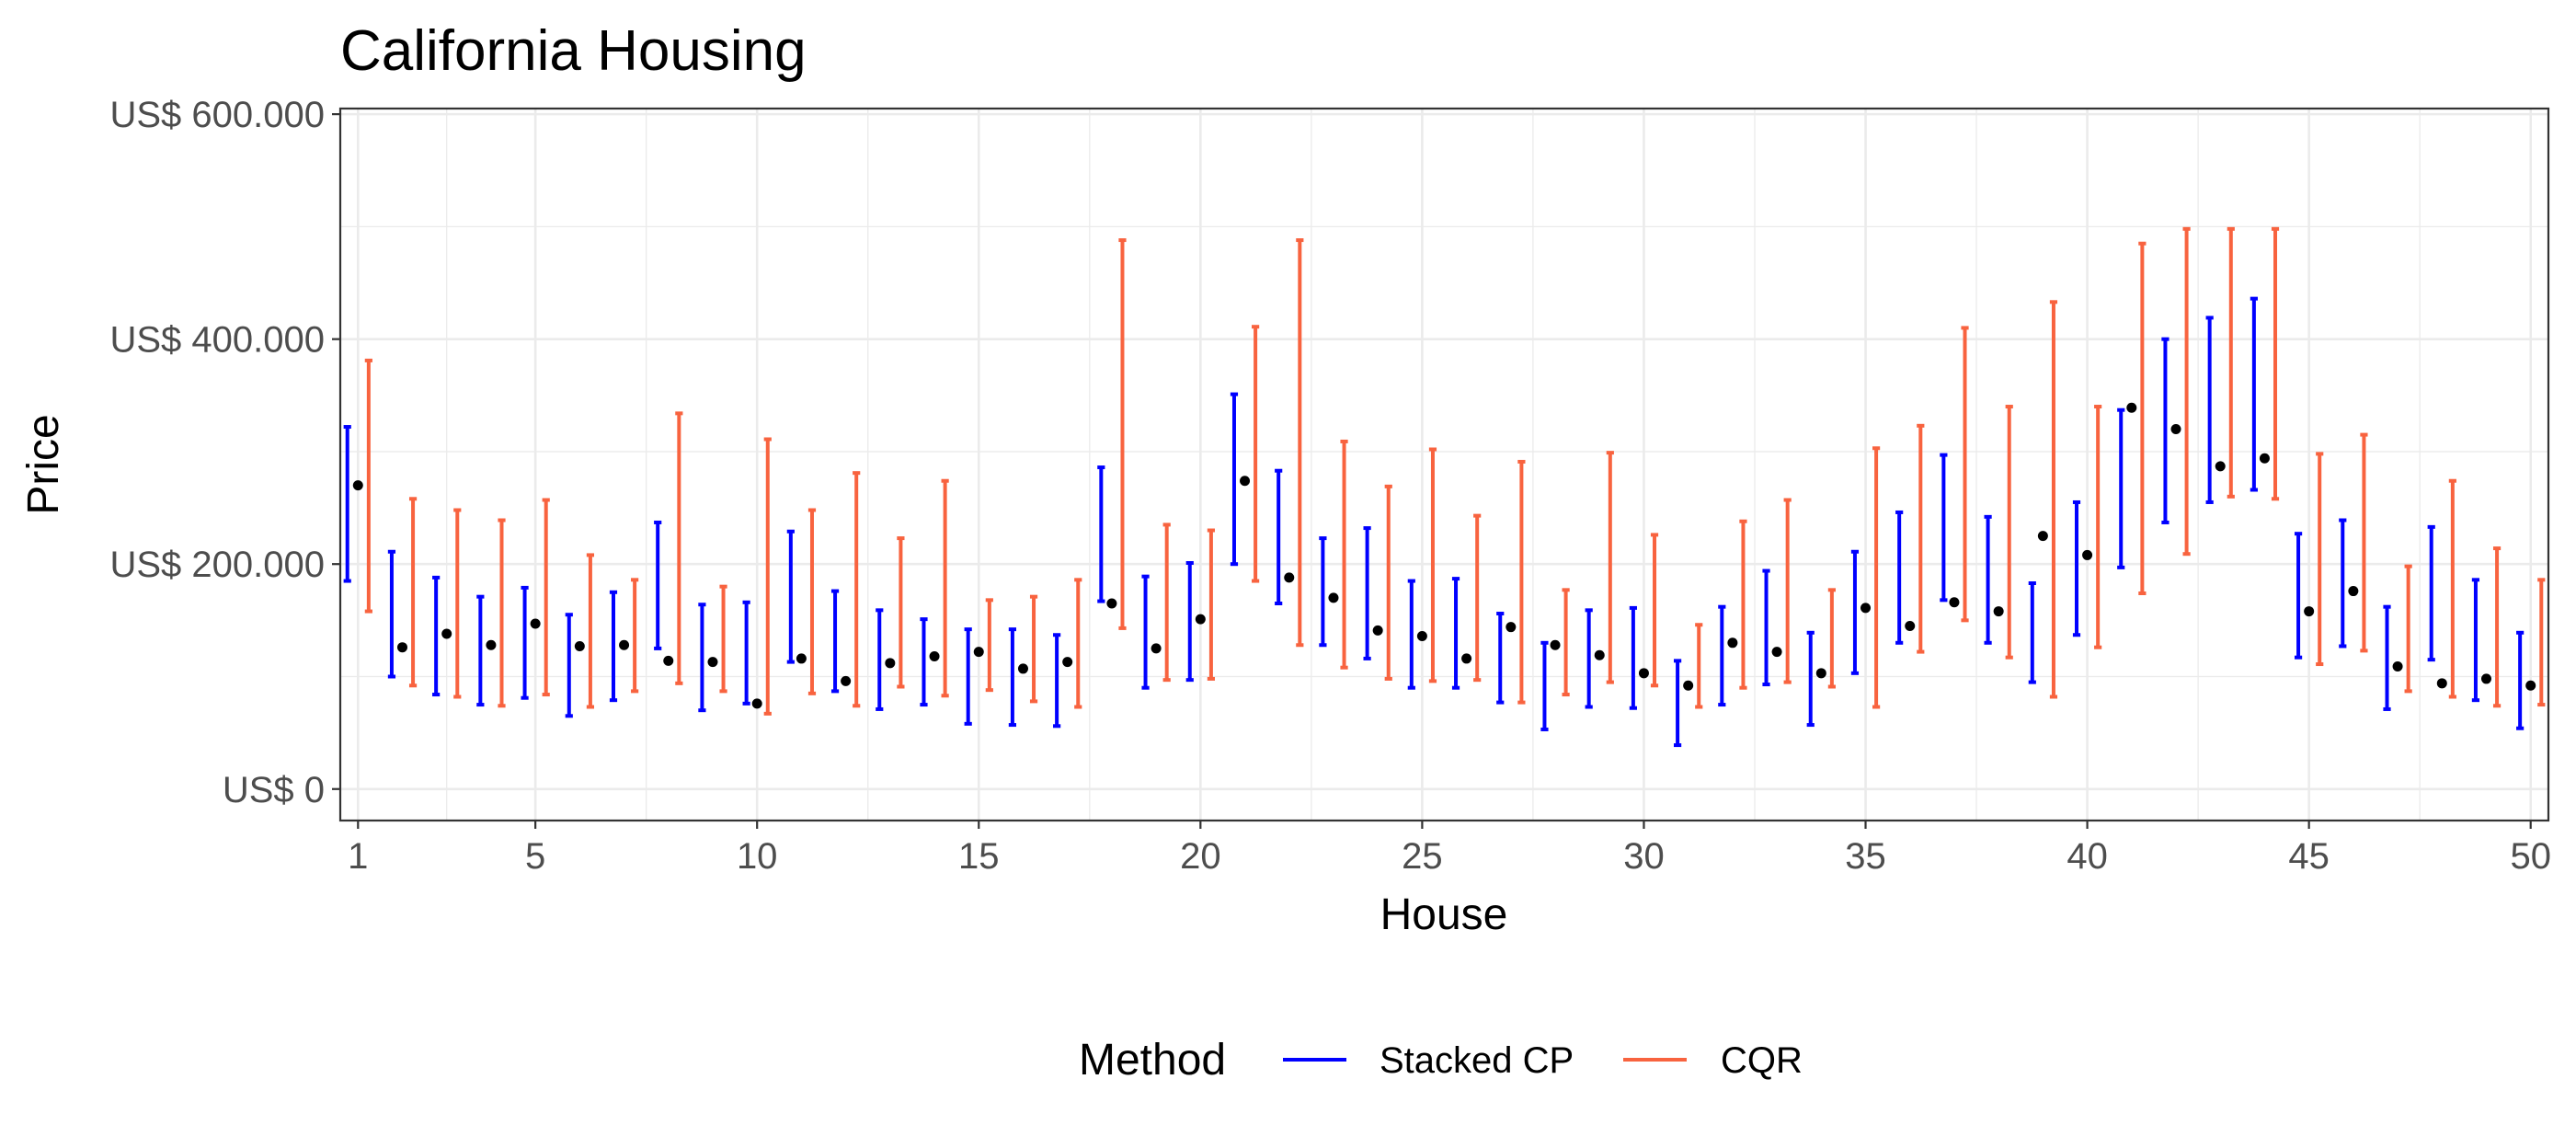 This screenshot has width=2576, height=1148. I want to click on x-tick-label: 50, so click(2530, 856).